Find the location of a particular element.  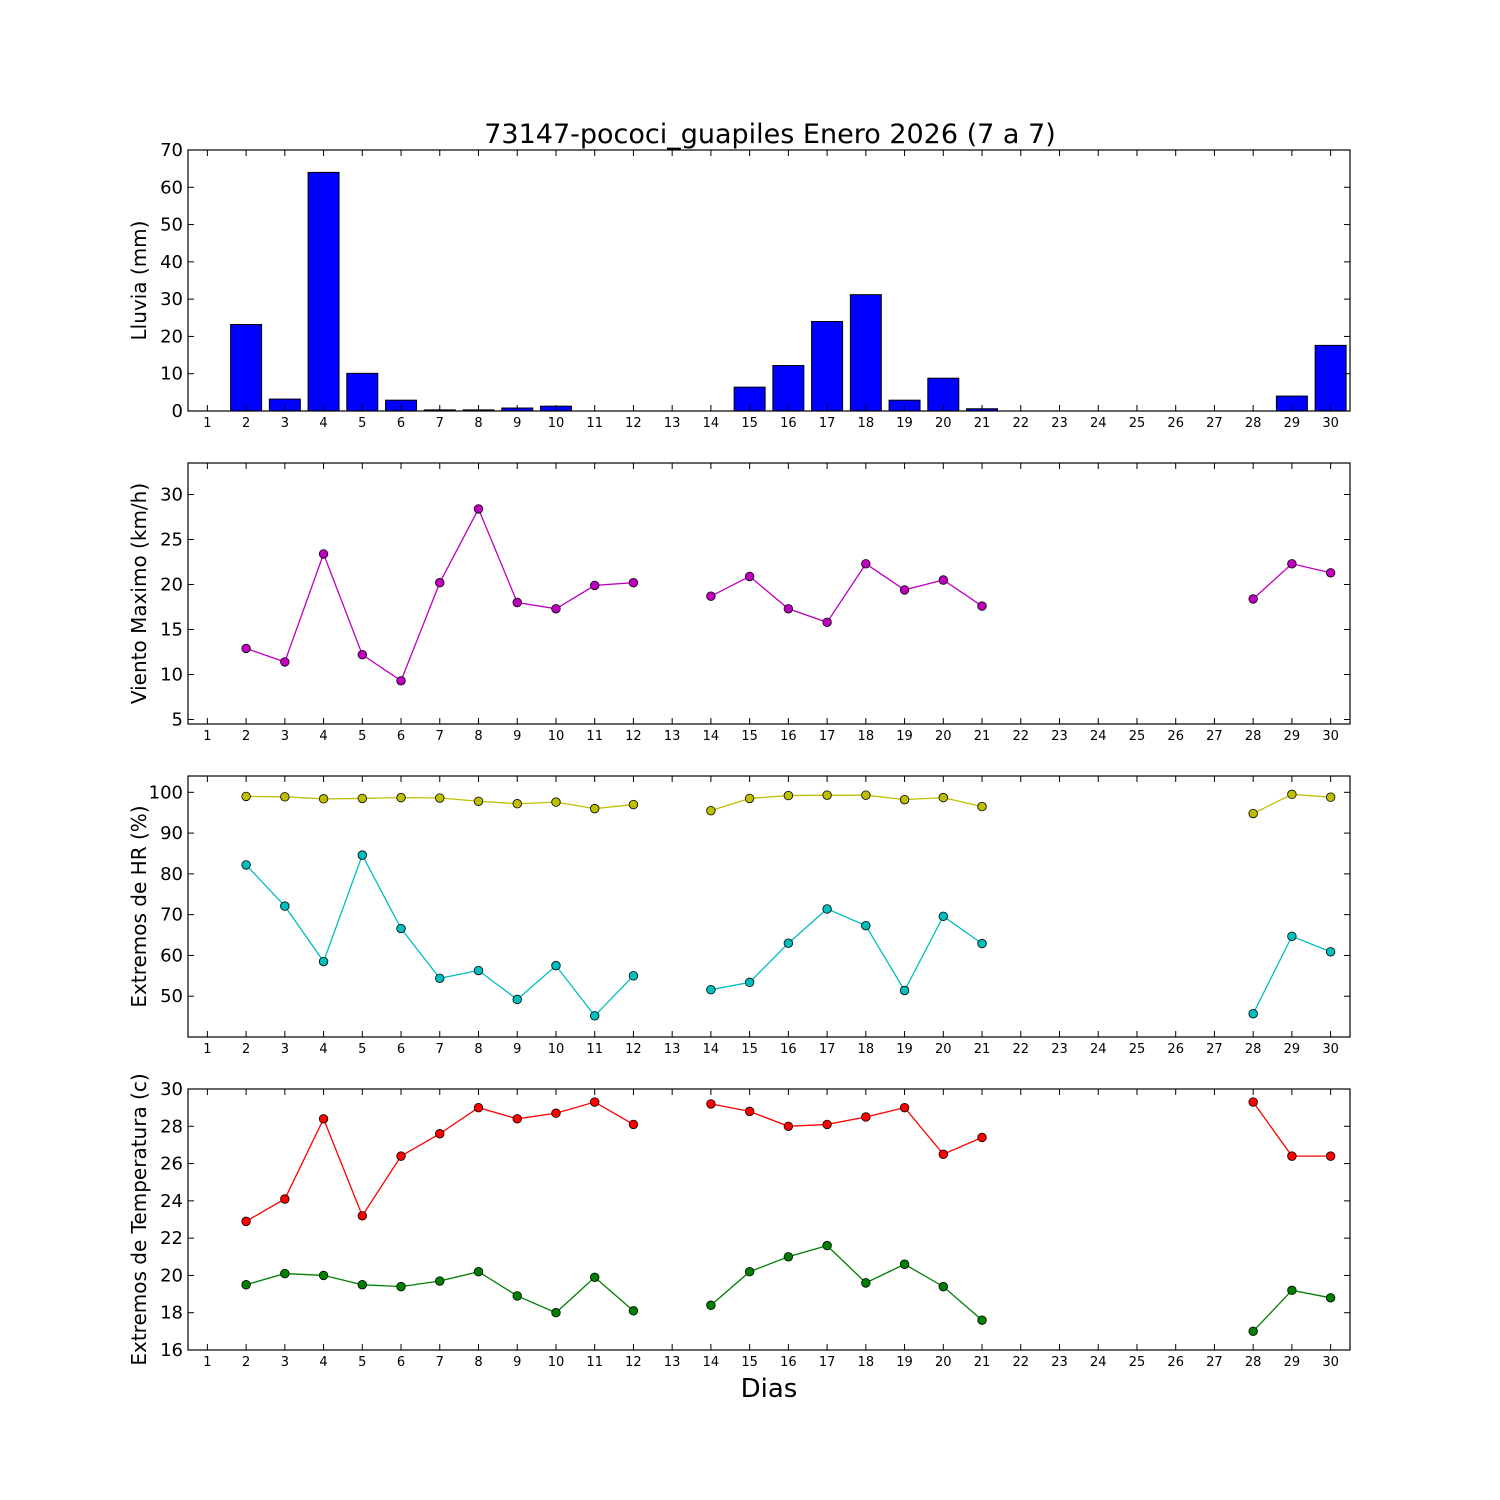

axes-frame-hr is located at coordinates (769, 906).